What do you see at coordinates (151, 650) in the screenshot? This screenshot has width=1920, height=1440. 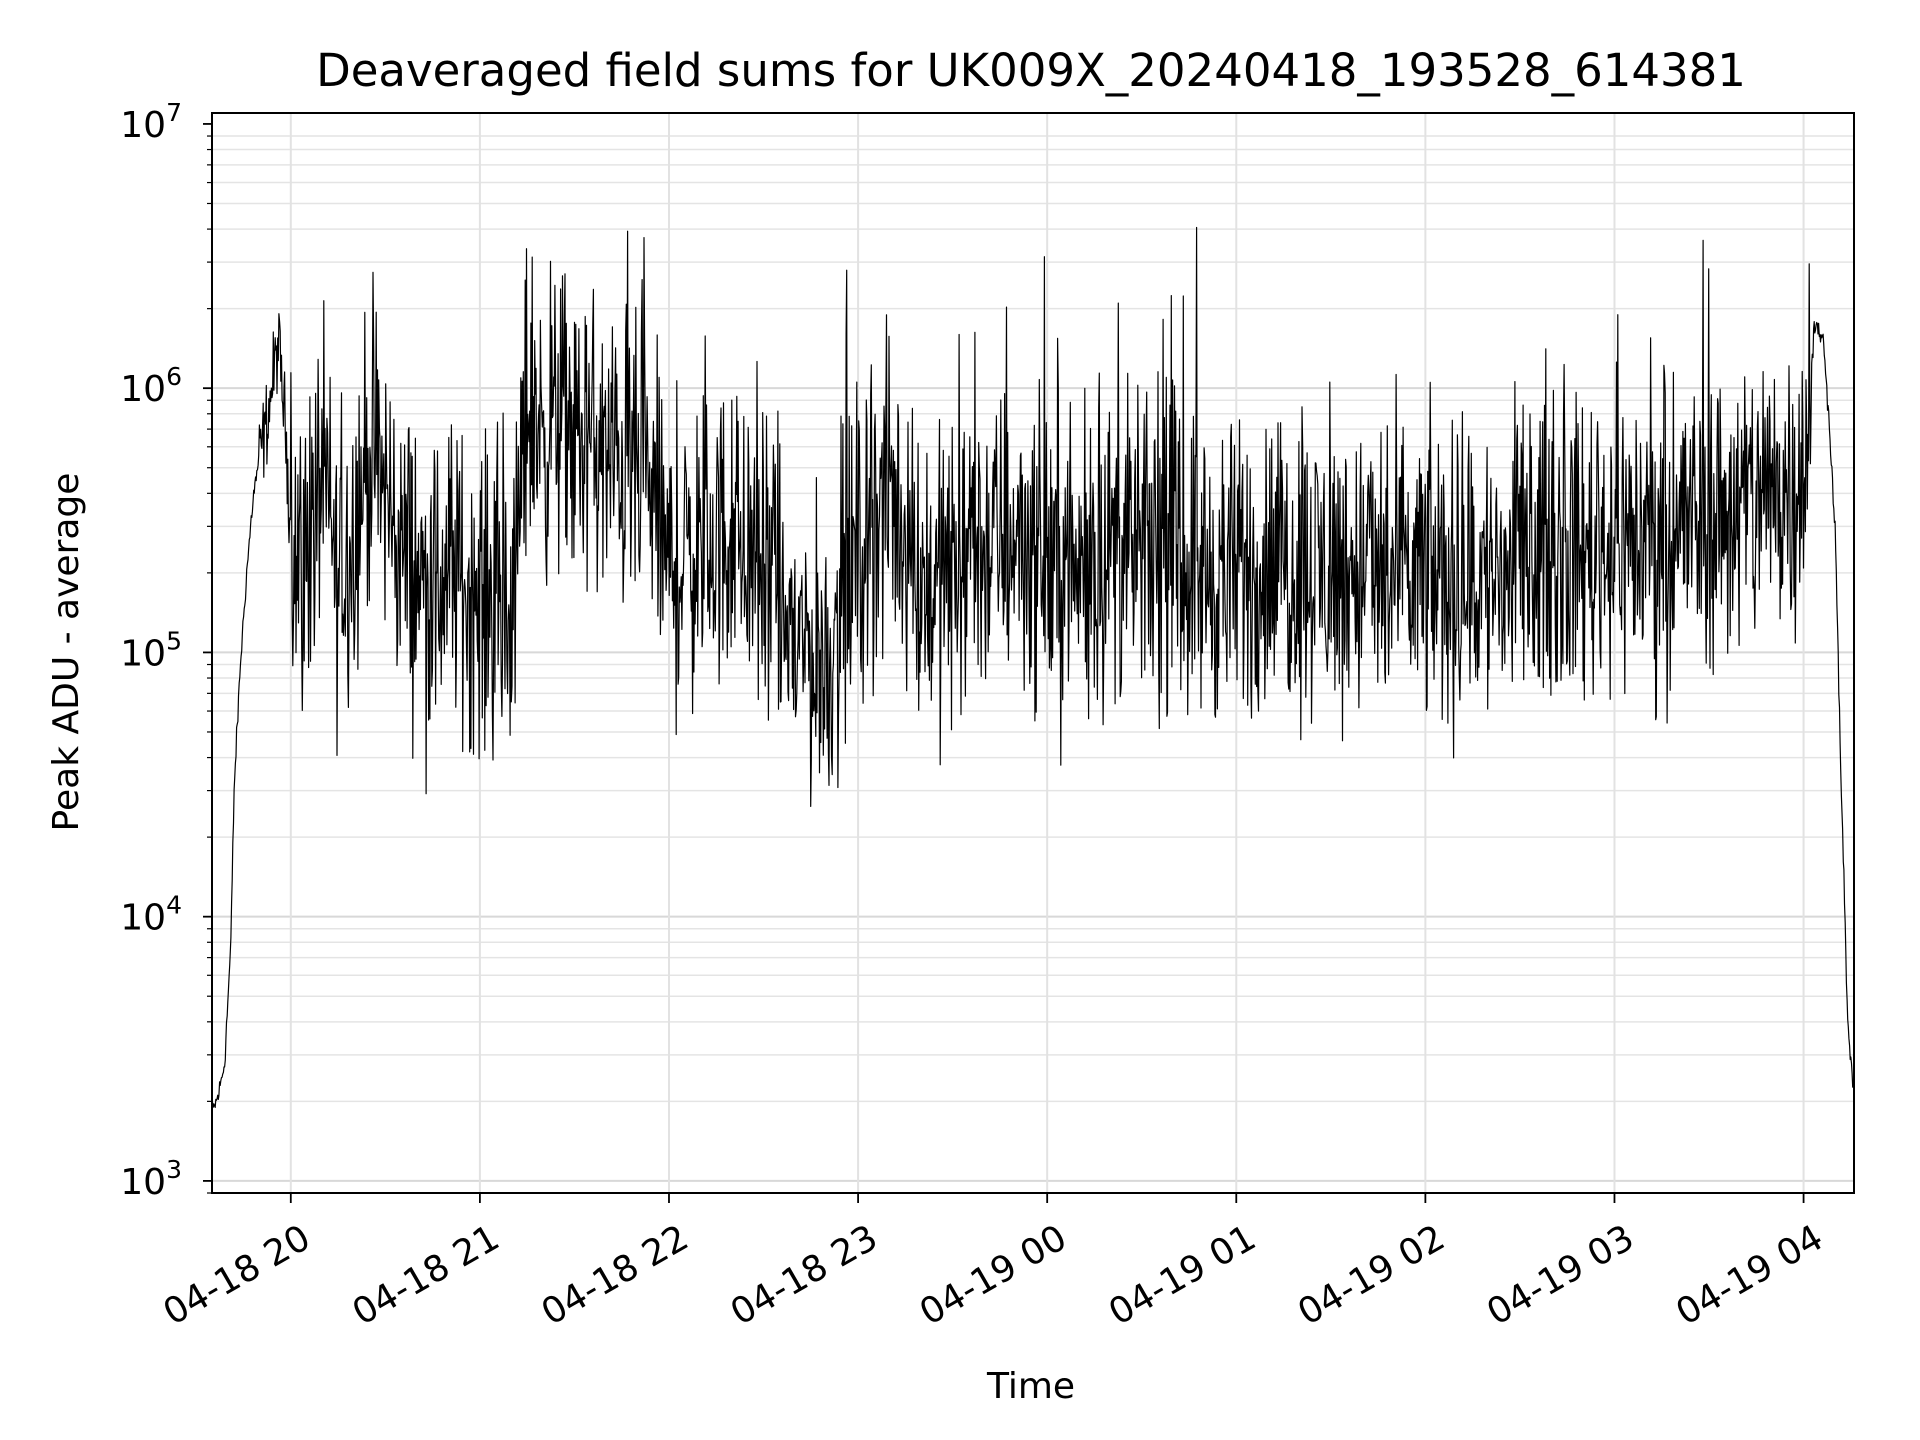 I see `y-tick-label: 10⁵` at bounding box center [151, 650].